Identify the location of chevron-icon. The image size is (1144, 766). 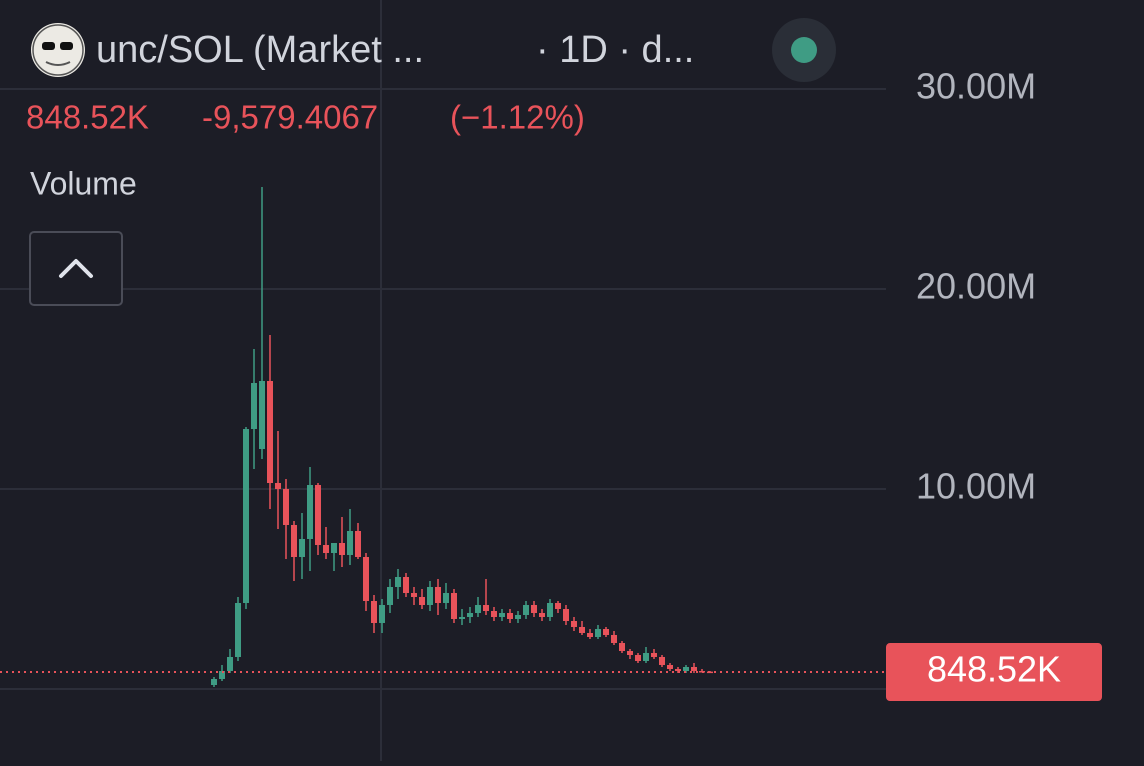
(76, 268).